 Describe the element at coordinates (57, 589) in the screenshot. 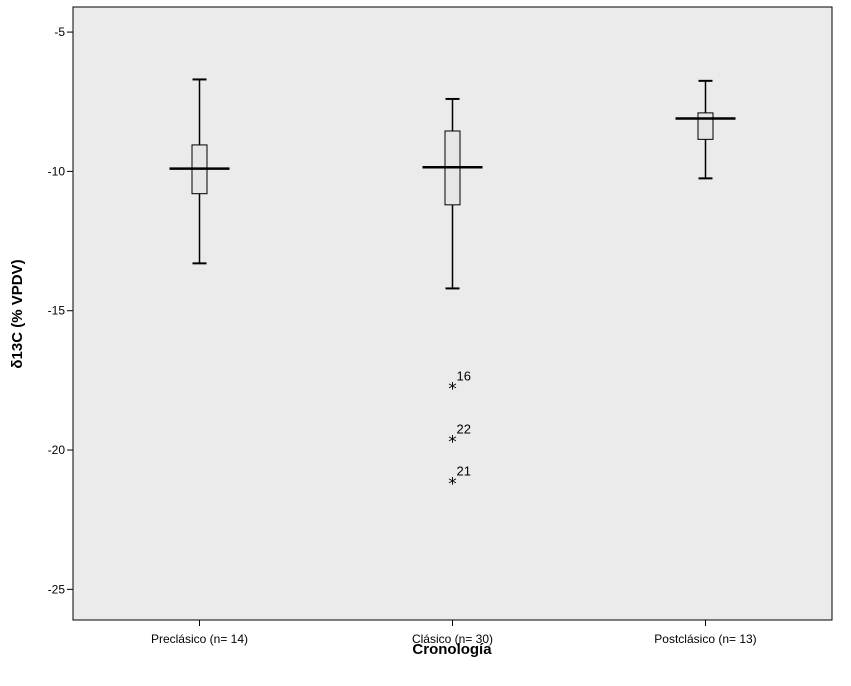

I see `y-tick-label: -25` at that location.